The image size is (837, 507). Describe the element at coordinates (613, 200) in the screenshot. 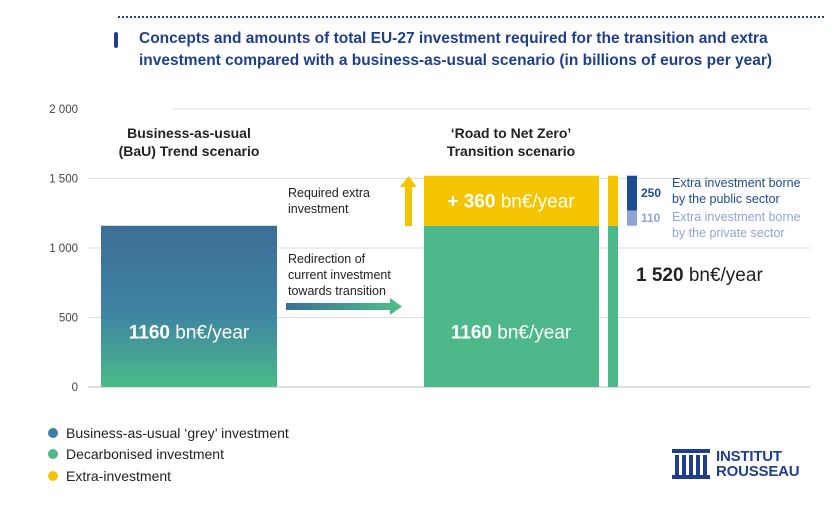

I see `bar-total-extra` at that location.